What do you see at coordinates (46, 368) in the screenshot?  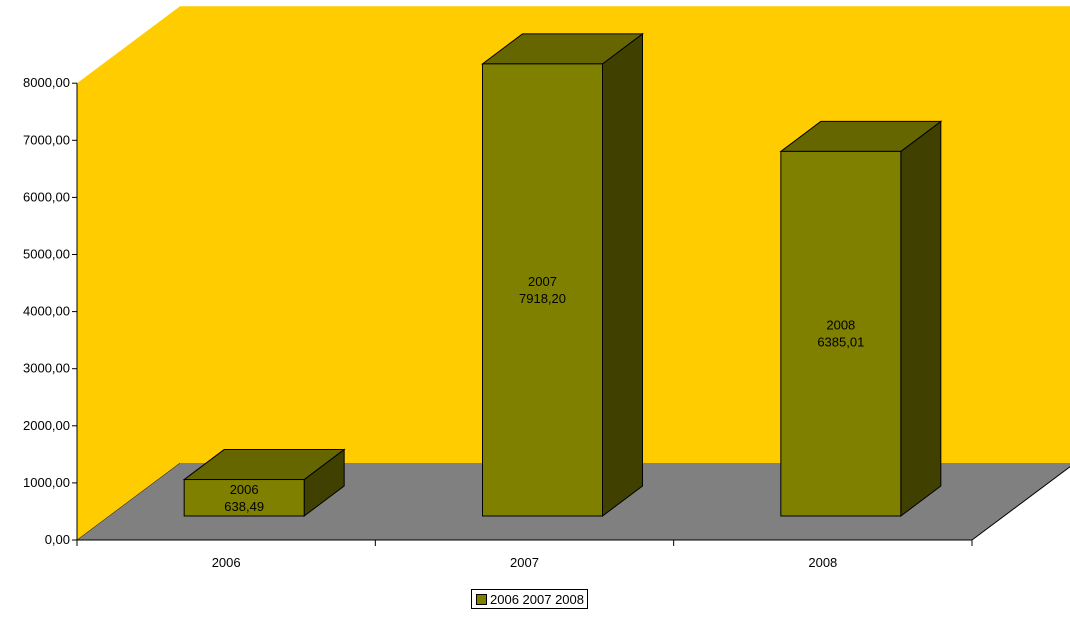 I see `y-tick-label: 3000,00` at bounding box center [46, 368].